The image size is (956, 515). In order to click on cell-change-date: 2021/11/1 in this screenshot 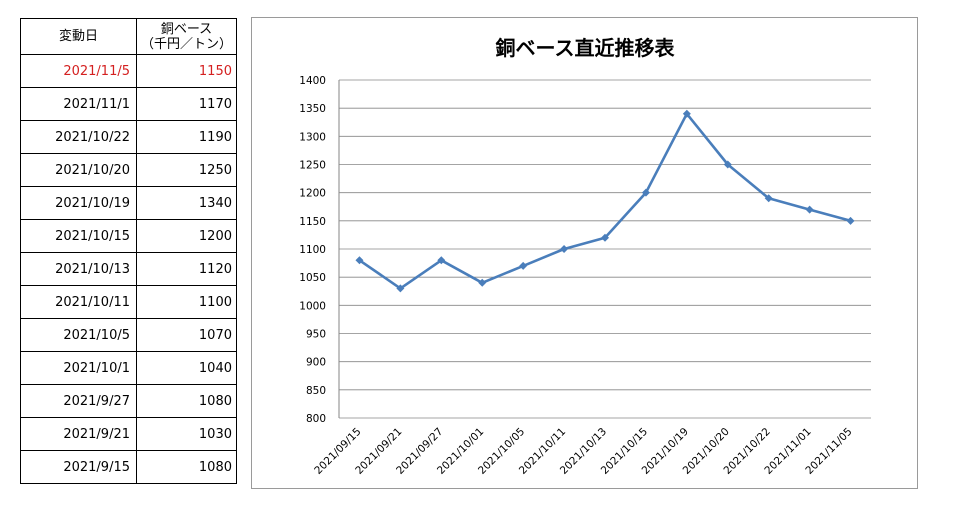, I will do `click(78, 104)`.